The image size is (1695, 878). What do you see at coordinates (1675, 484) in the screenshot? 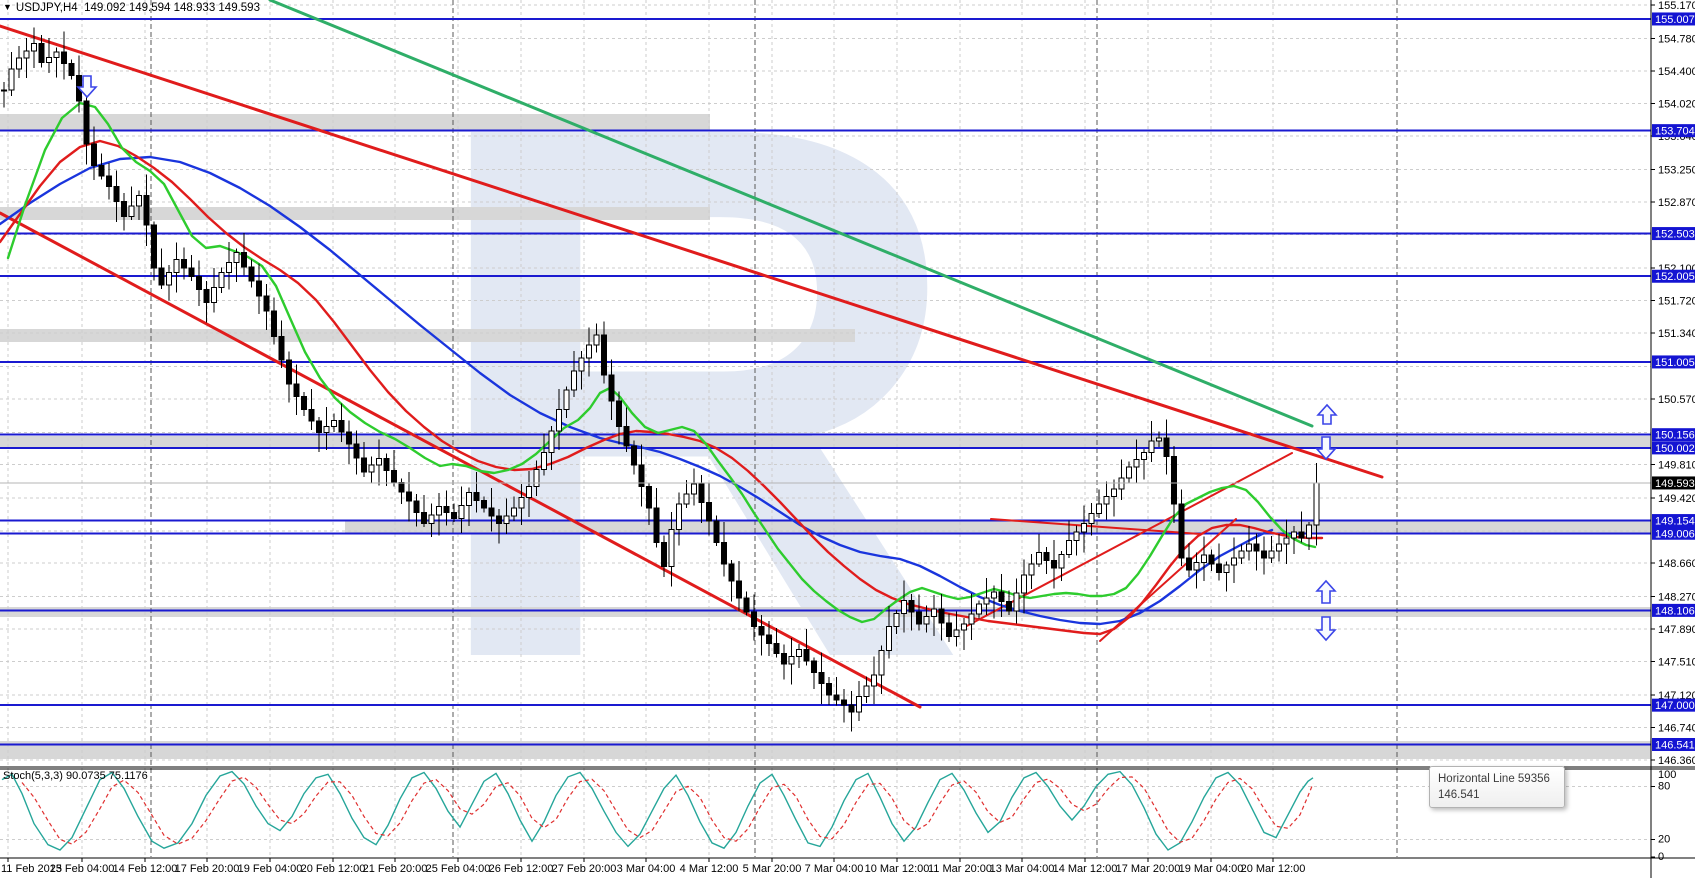
I see `current-price-text: 149.593` at bounding box center [1675, 484].